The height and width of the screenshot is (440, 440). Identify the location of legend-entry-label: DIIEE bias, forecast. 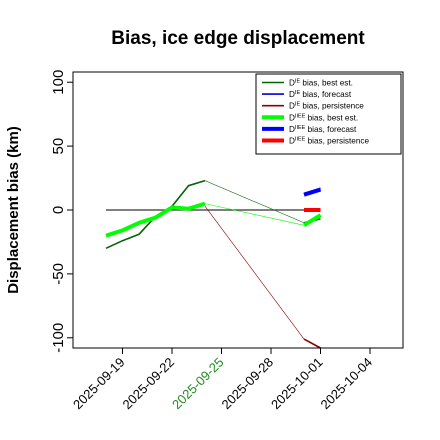
(323, 129).